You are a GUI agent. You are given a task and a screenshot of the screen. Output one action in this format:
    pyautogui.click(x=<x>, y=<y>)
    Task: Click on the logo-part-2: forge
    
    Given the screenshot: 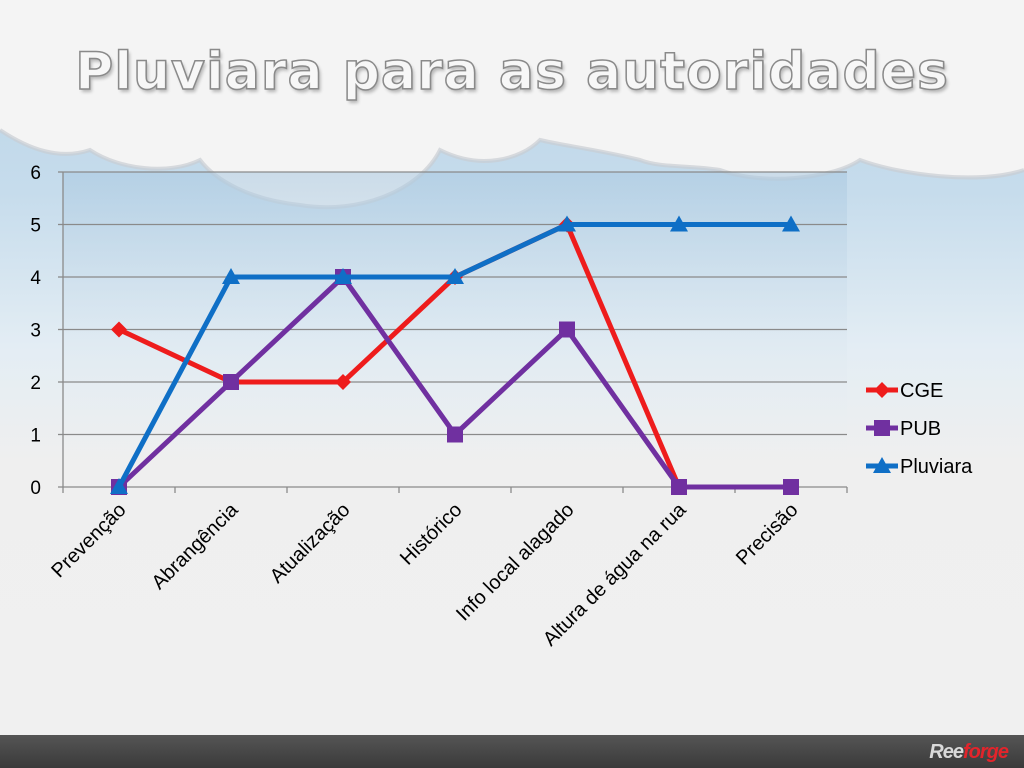 What is the action you would take?
    pyautogui.click(x=986, y=752)
    